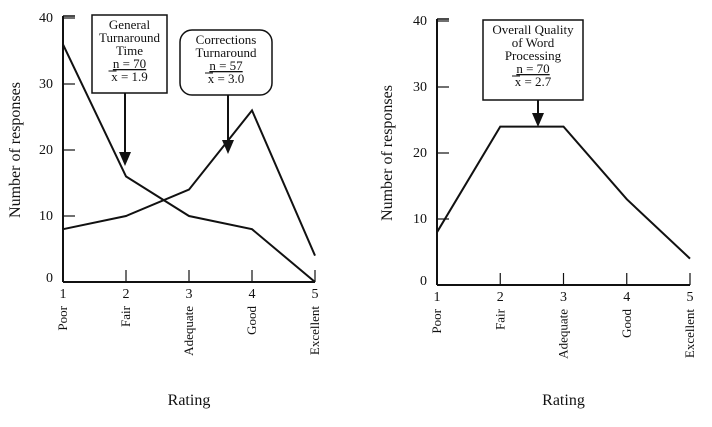 This screenshot has width=712, height=427. What do you see at coordinates (226, 65) in the screenshot?
I see `annotation-n: n = 57` at bounding box center [226, 65].